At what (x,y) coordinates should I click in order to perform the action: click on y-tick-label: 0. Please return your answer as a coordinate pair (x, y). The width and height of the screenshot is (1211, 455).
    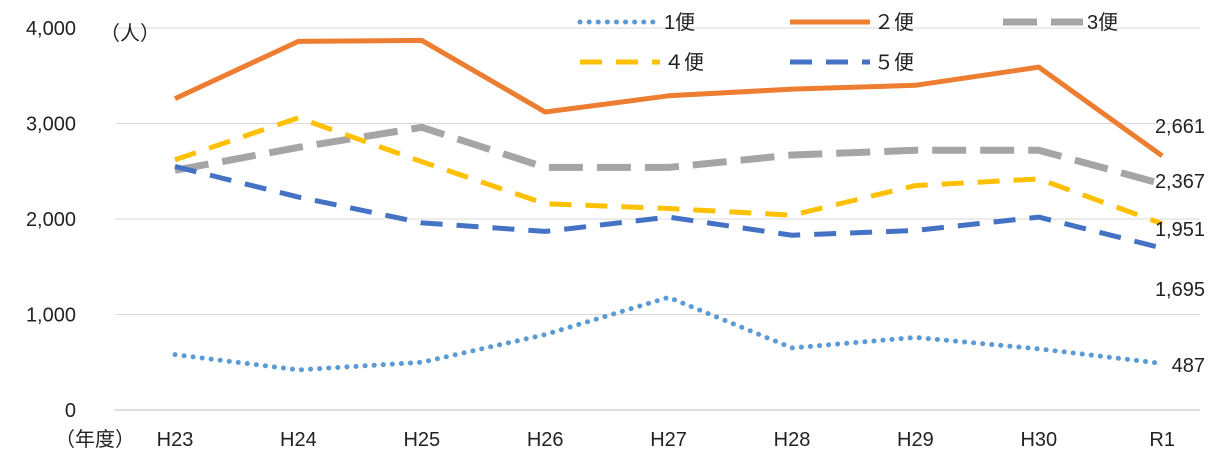
    Looking at the image, I should click on (70, 411).